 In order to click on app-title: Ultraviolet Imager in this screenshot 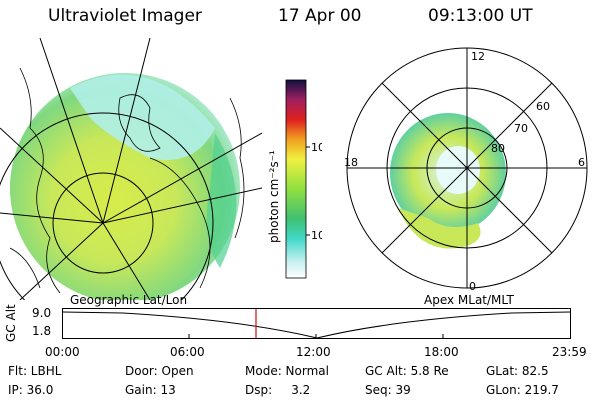, I will do `click(125, 16)`.